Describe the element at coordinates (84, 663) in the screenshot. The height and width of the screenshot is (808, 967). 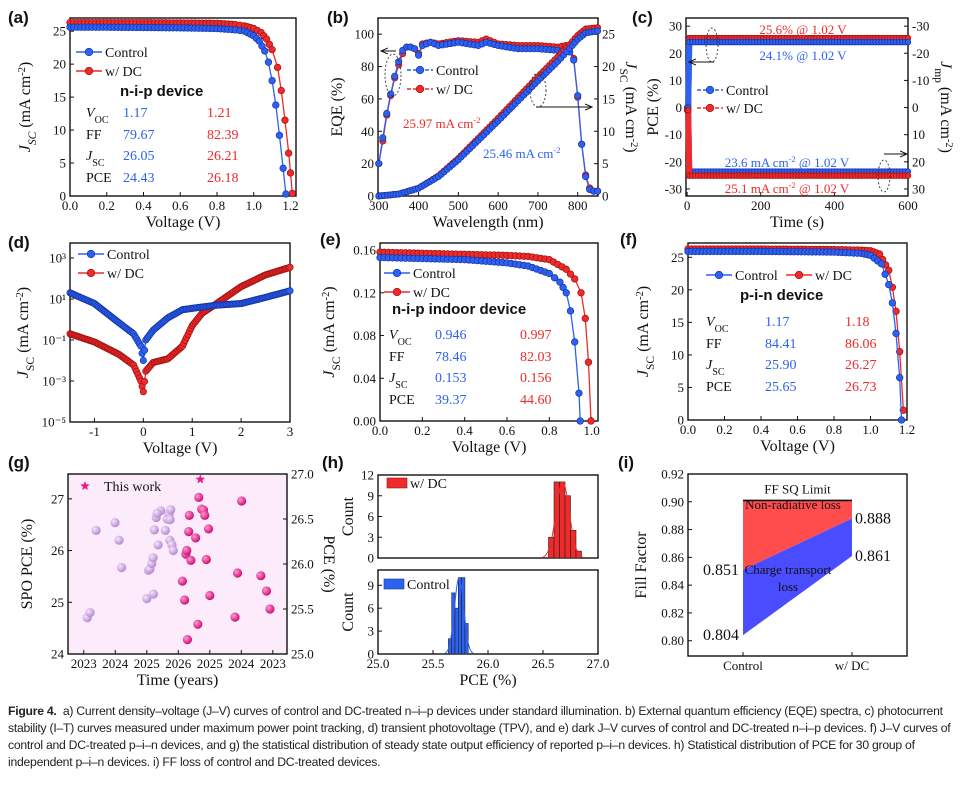
I see `x-tick-label: 2023` at that location.